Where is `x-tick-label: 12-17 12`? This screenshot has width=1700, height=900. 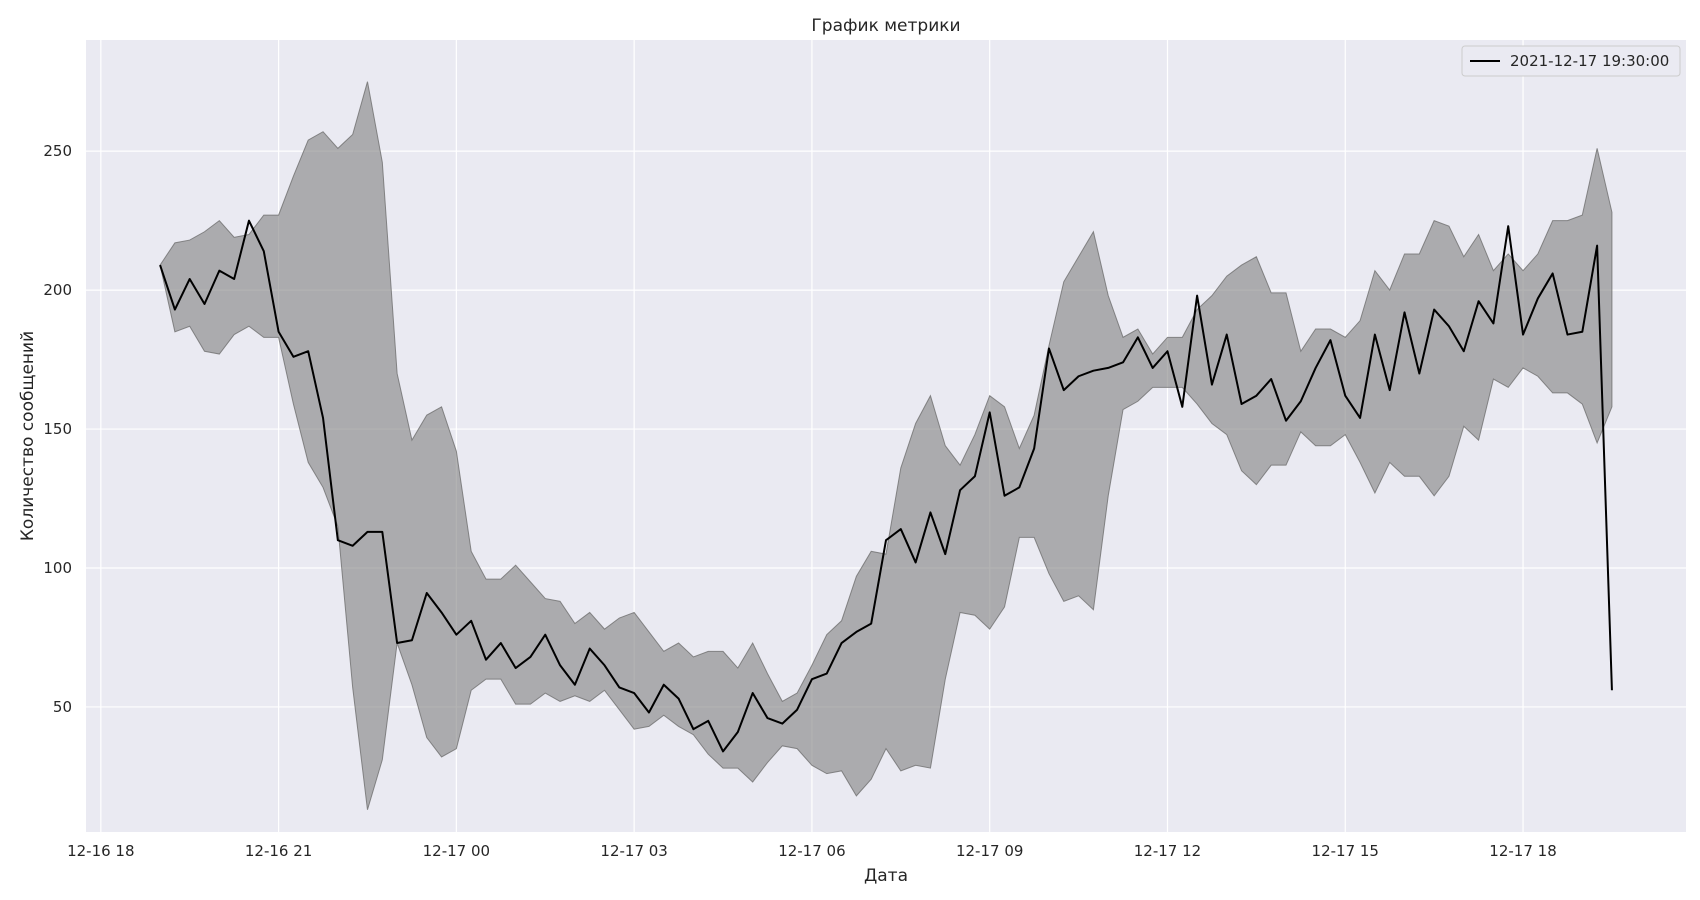 x-tick-label: 12-17 12 is located at coordinates (1167, 851).